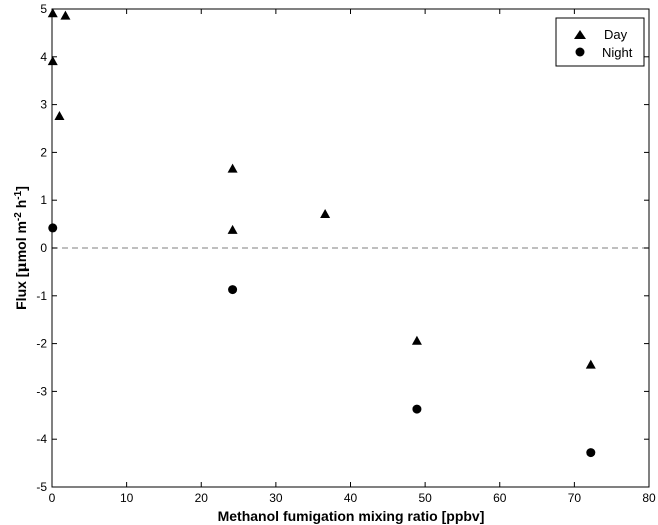  What do you see at coordinates (617, 52) in the screenshot?
I see `legend-night-label: Night` at bounding box center [617, 52].